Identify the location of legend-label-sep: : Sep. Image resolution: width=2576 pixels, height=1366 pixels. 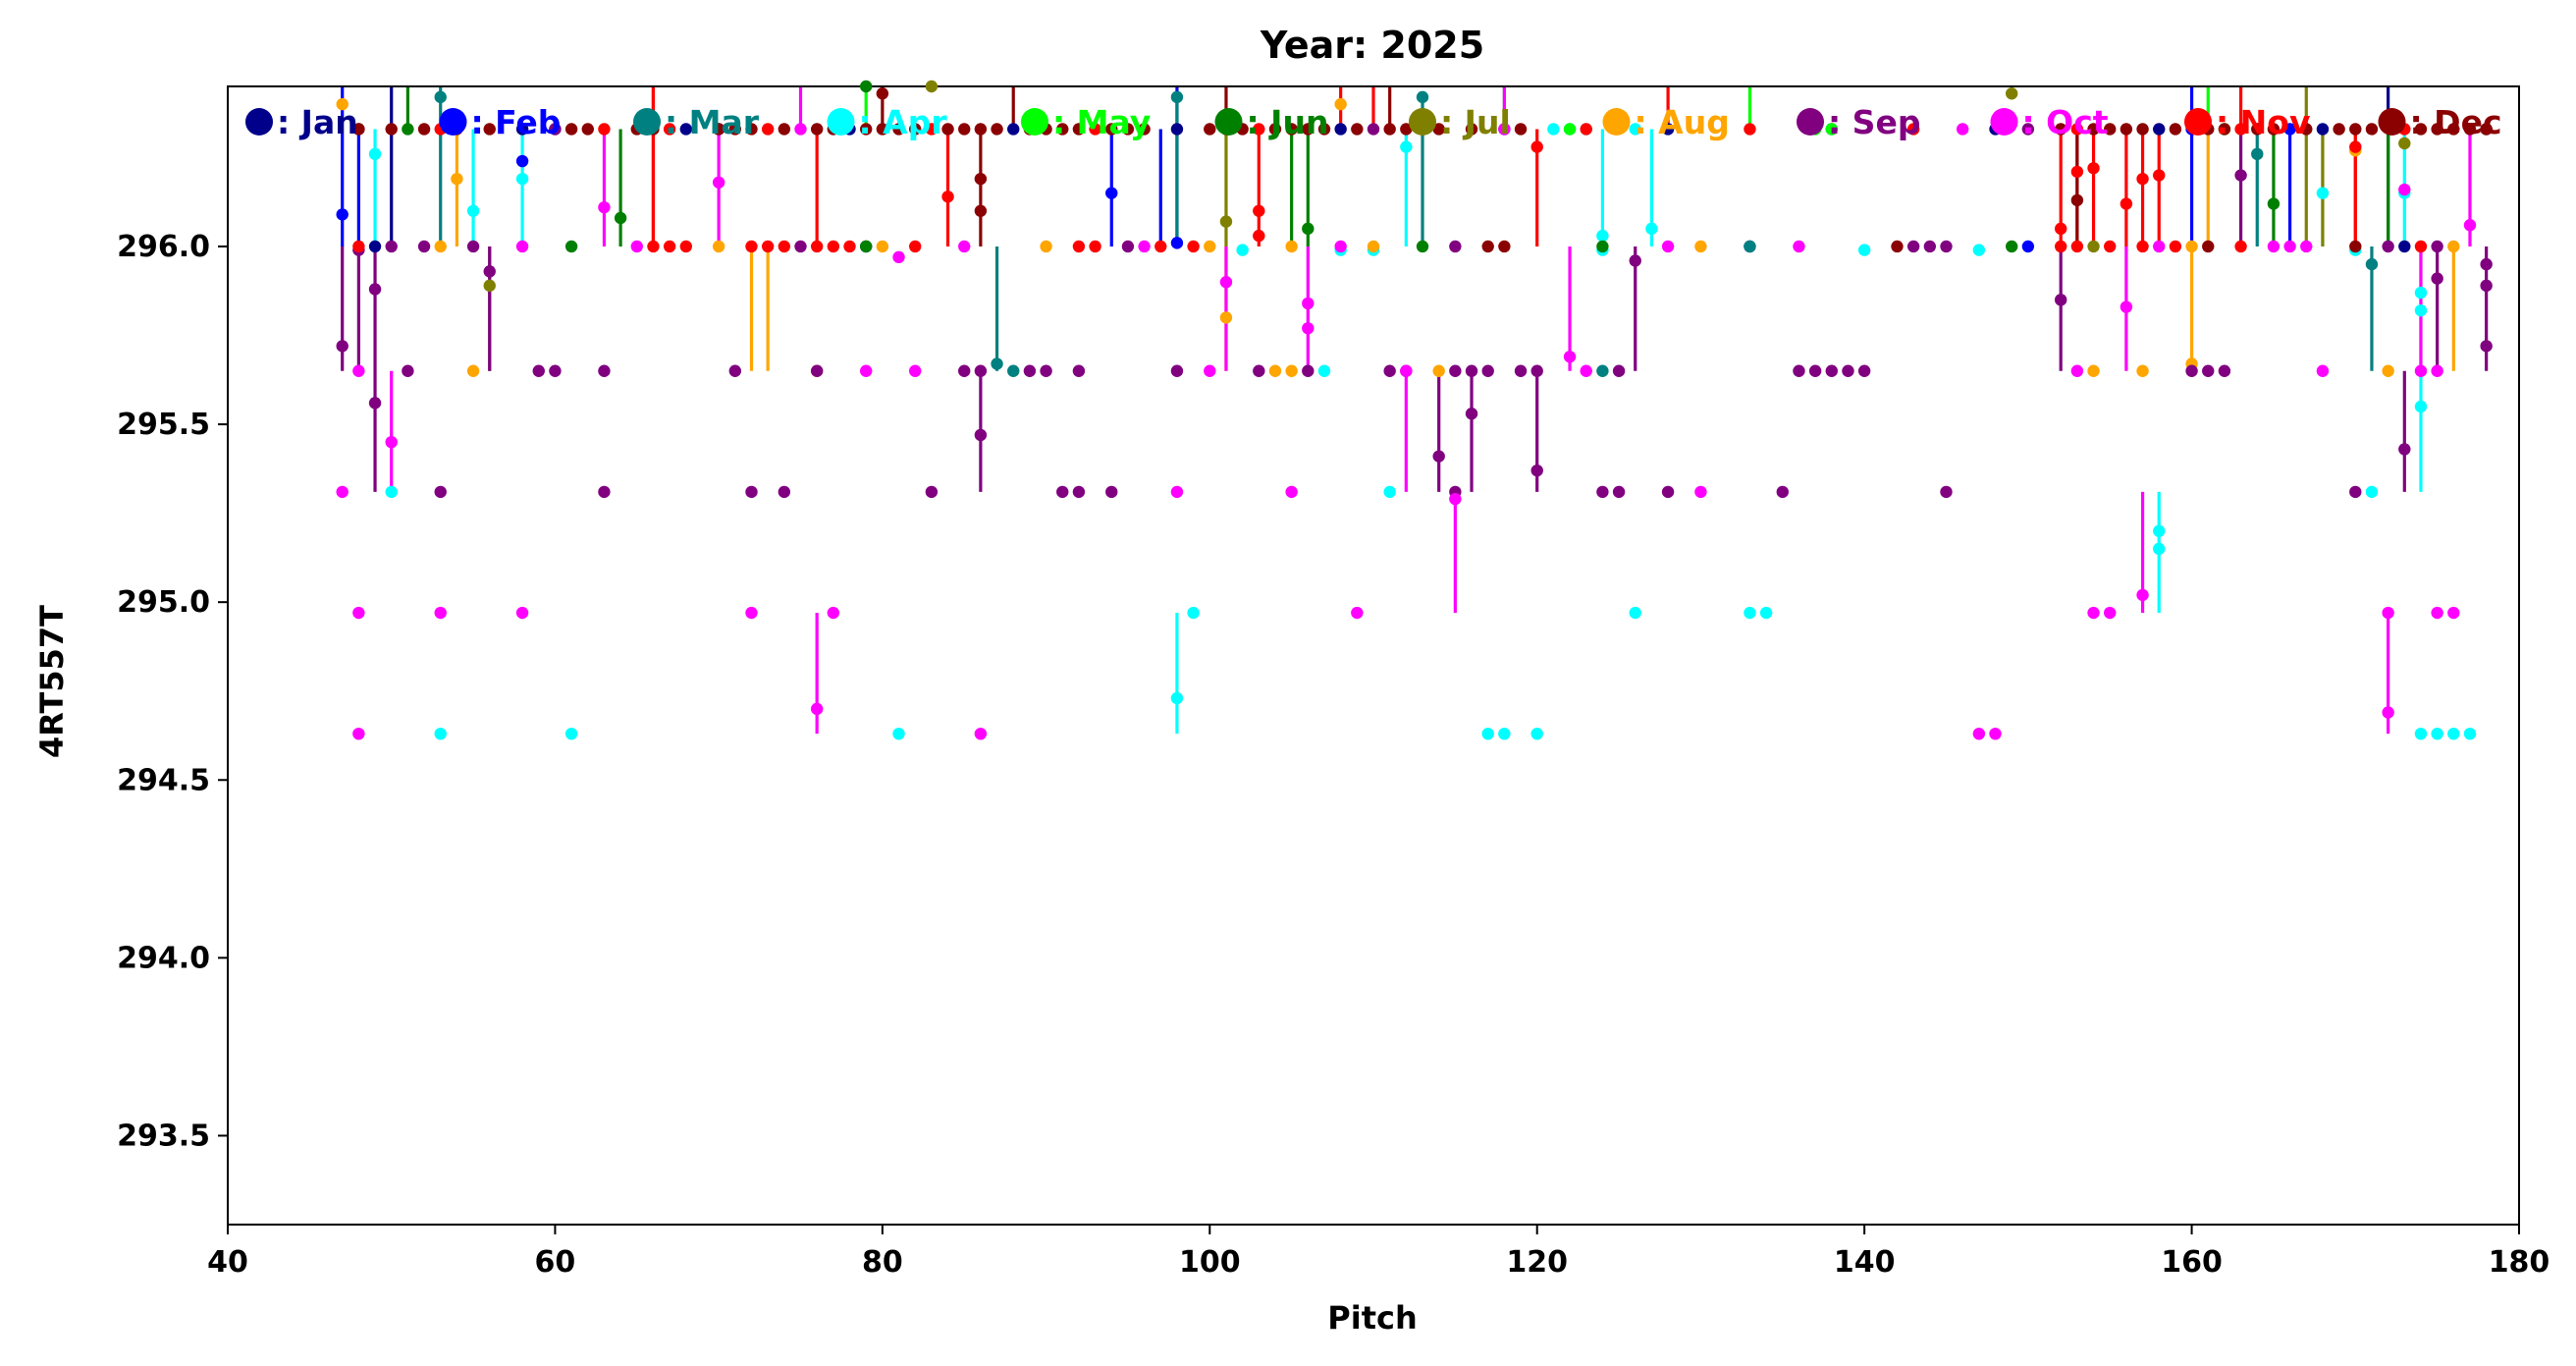
(1874, 122).